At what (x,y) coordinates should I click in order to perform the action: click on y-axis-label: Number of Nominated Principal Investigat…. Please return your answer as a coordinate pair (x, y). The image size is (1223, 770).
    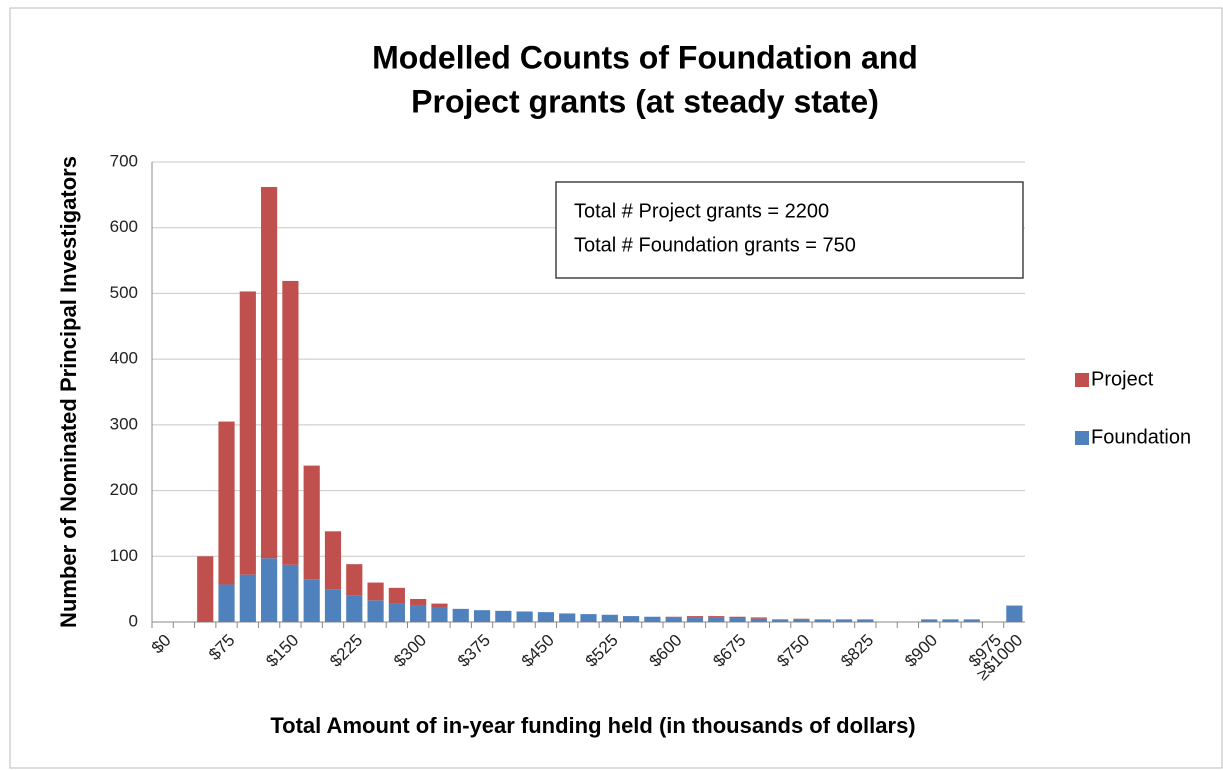
    Looking at the image, I should click on (68, 392).